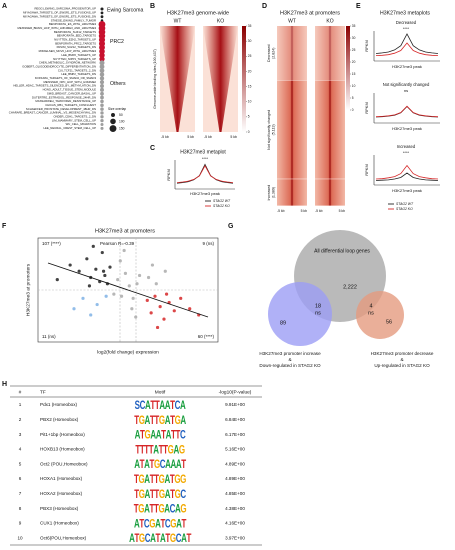  I want to click on row-index: 9, so click(20, 523).